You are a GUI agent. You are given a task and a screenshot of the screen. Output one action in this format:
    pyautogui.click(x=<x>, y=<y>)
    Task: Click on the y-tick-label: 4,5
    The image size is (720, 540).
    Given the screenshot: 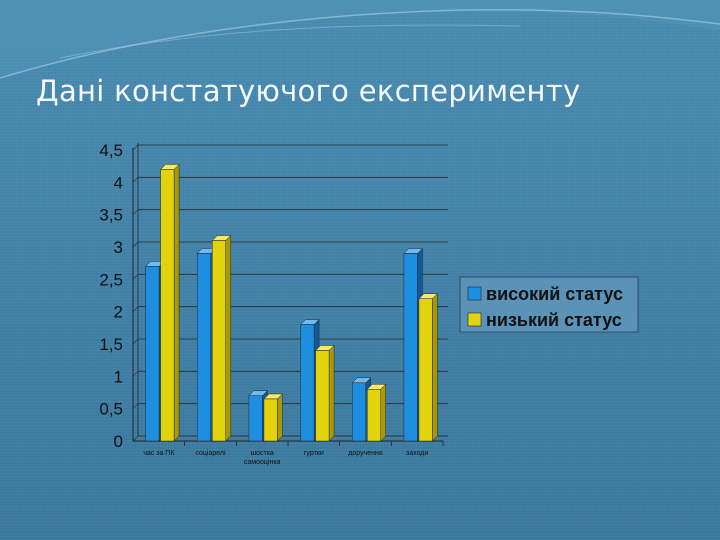 What is the action you would take?
    pyautogui.click(x=111, y=150)
    